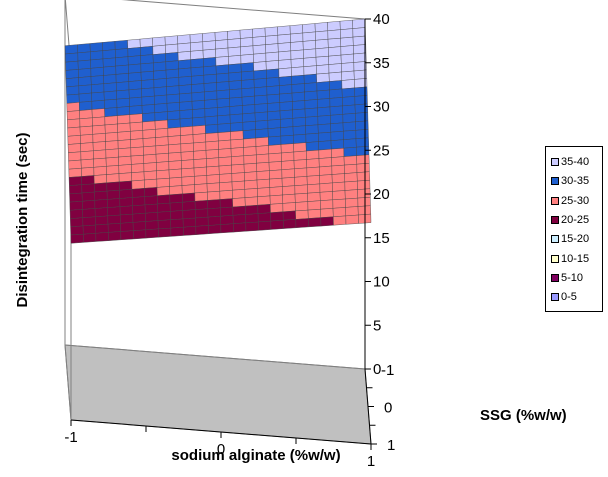  What do you see at coordinates (221, 449) in the screenshot?
I see `x-tick-label: 0` at bounding box center [221, 449].